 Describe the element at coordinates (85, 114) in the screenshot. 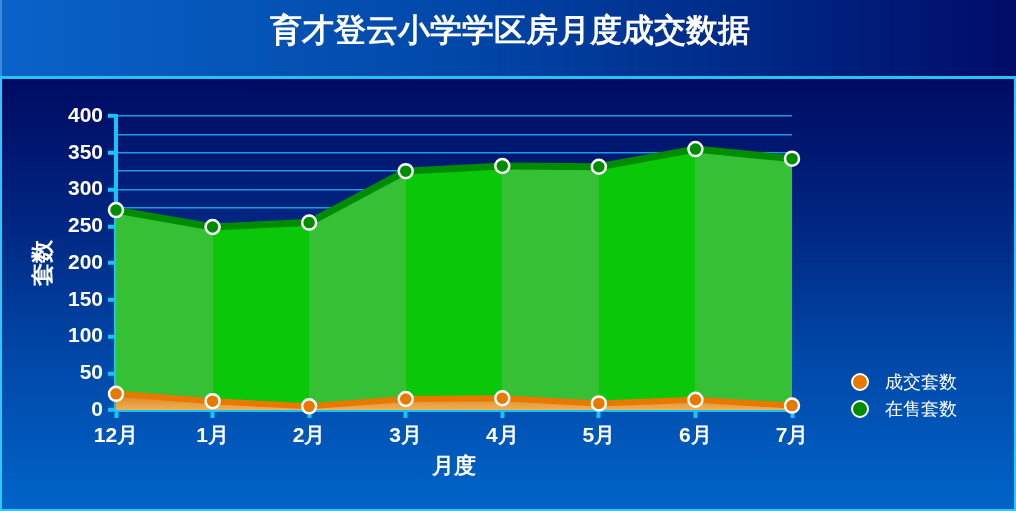

I see `y-tick-label: 400` at that location.